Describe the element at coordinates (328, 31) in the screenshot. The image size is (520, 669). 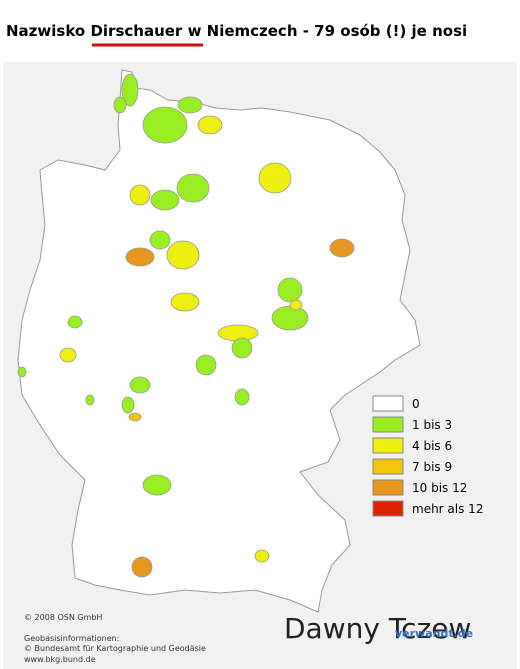
I see `title-part: w Niemczech - 79 osób (!) je nosi` at that location.